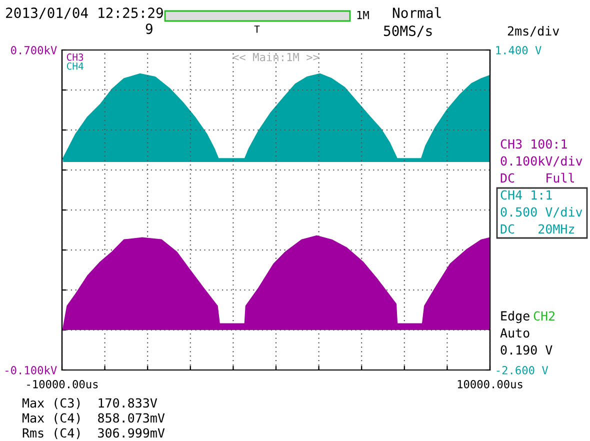  I want to click on x-tick-label: 10000.00us, so click(490, 384).